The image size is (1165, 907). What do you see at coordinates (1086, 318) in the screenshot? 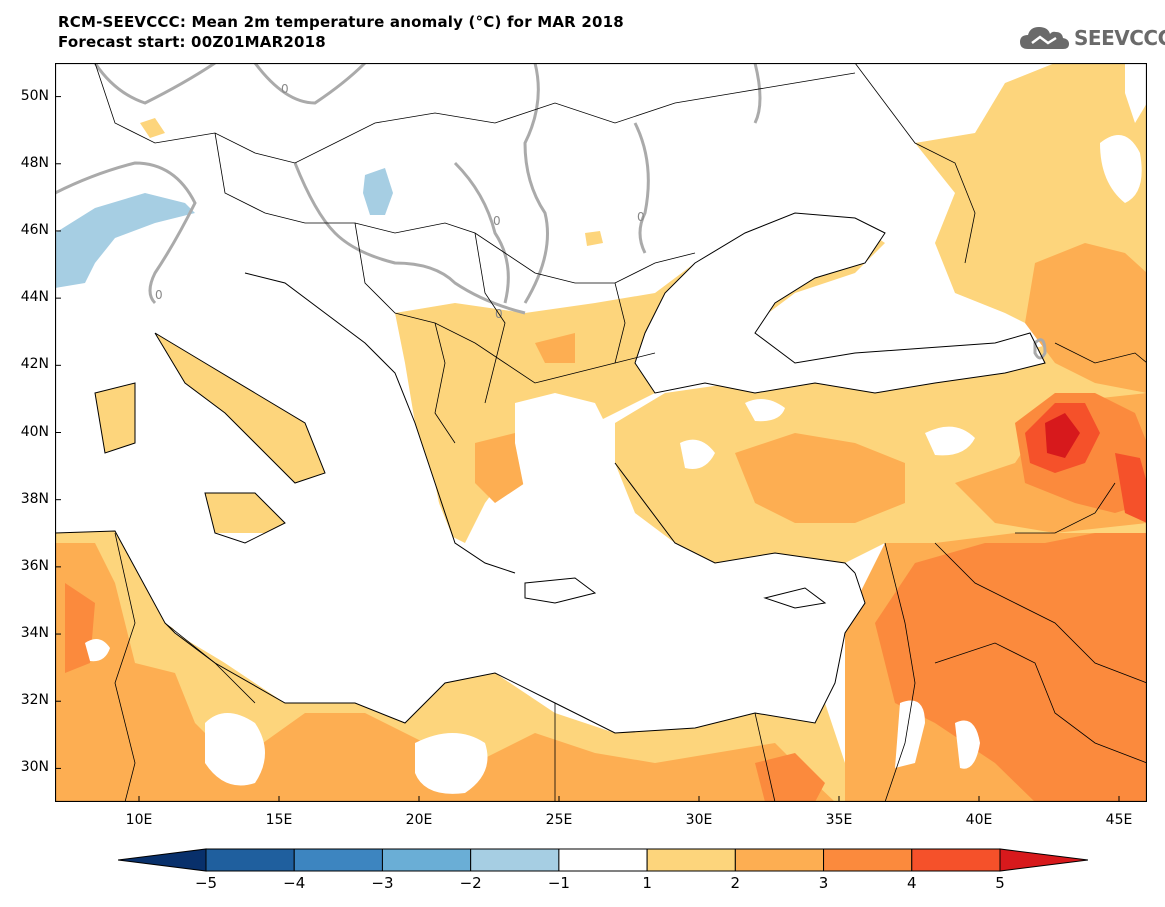
I see `russia-anomaly-2to3` at bounding box center [1086, 318].